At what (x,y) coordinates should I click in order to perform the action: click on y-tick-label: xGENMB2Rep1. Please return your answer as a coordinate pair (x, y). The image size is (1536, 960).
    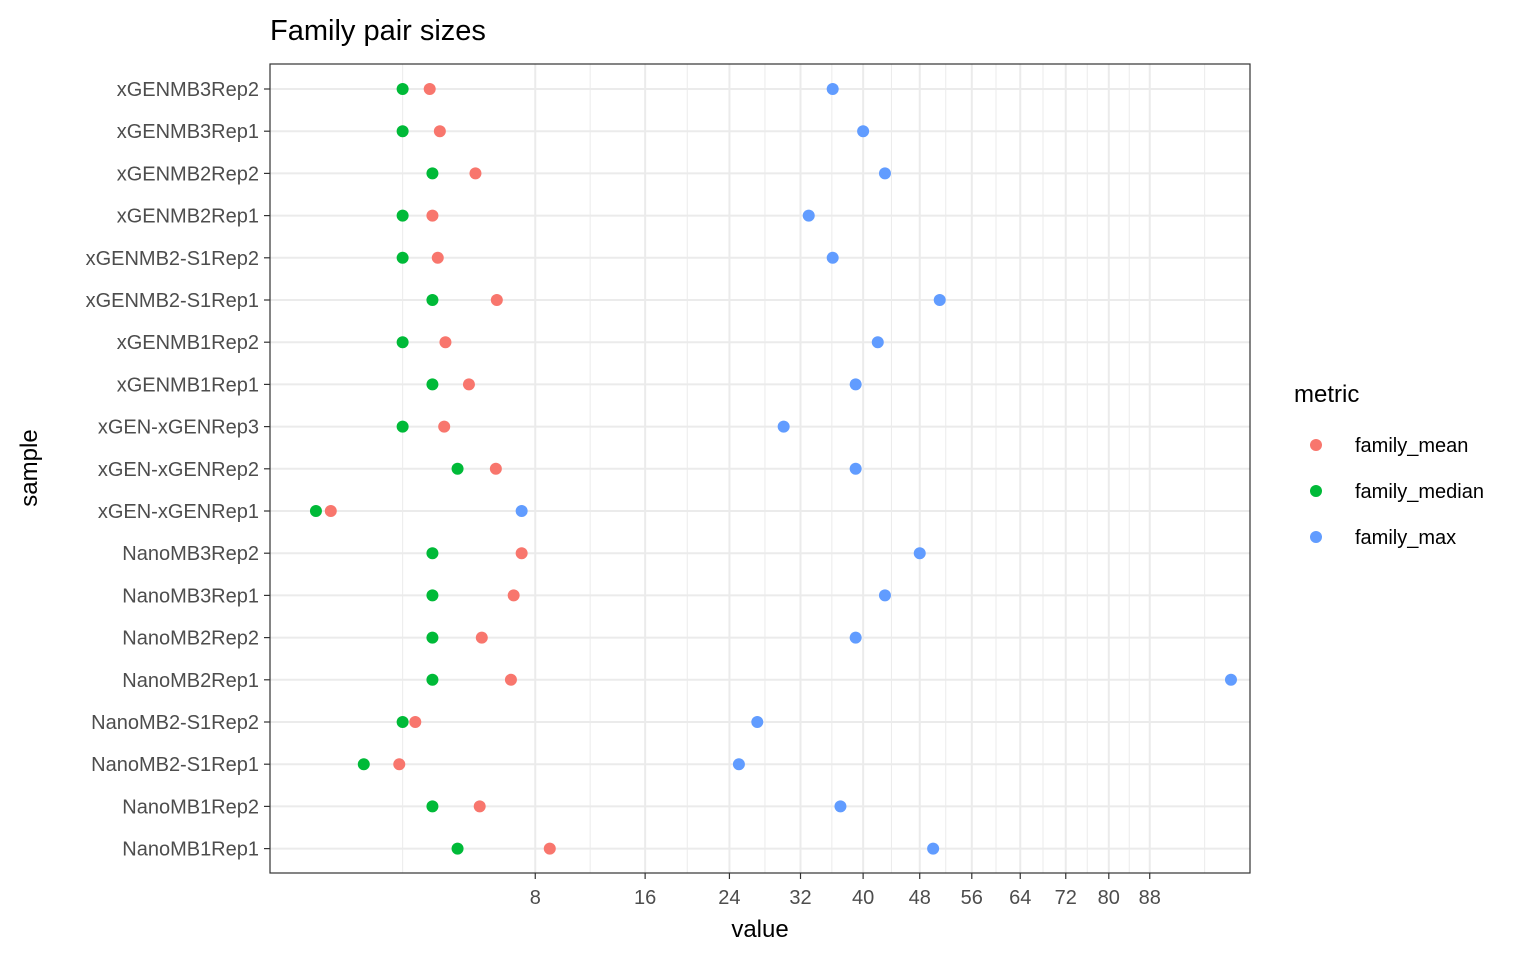
    Looking at the image, I should click on (188, 217).